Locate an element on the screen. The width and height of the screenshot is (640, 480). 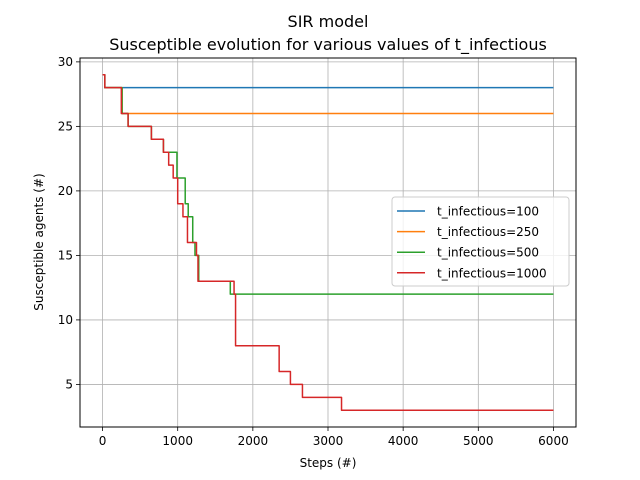
legend-box is located at coordinates (480, 241).